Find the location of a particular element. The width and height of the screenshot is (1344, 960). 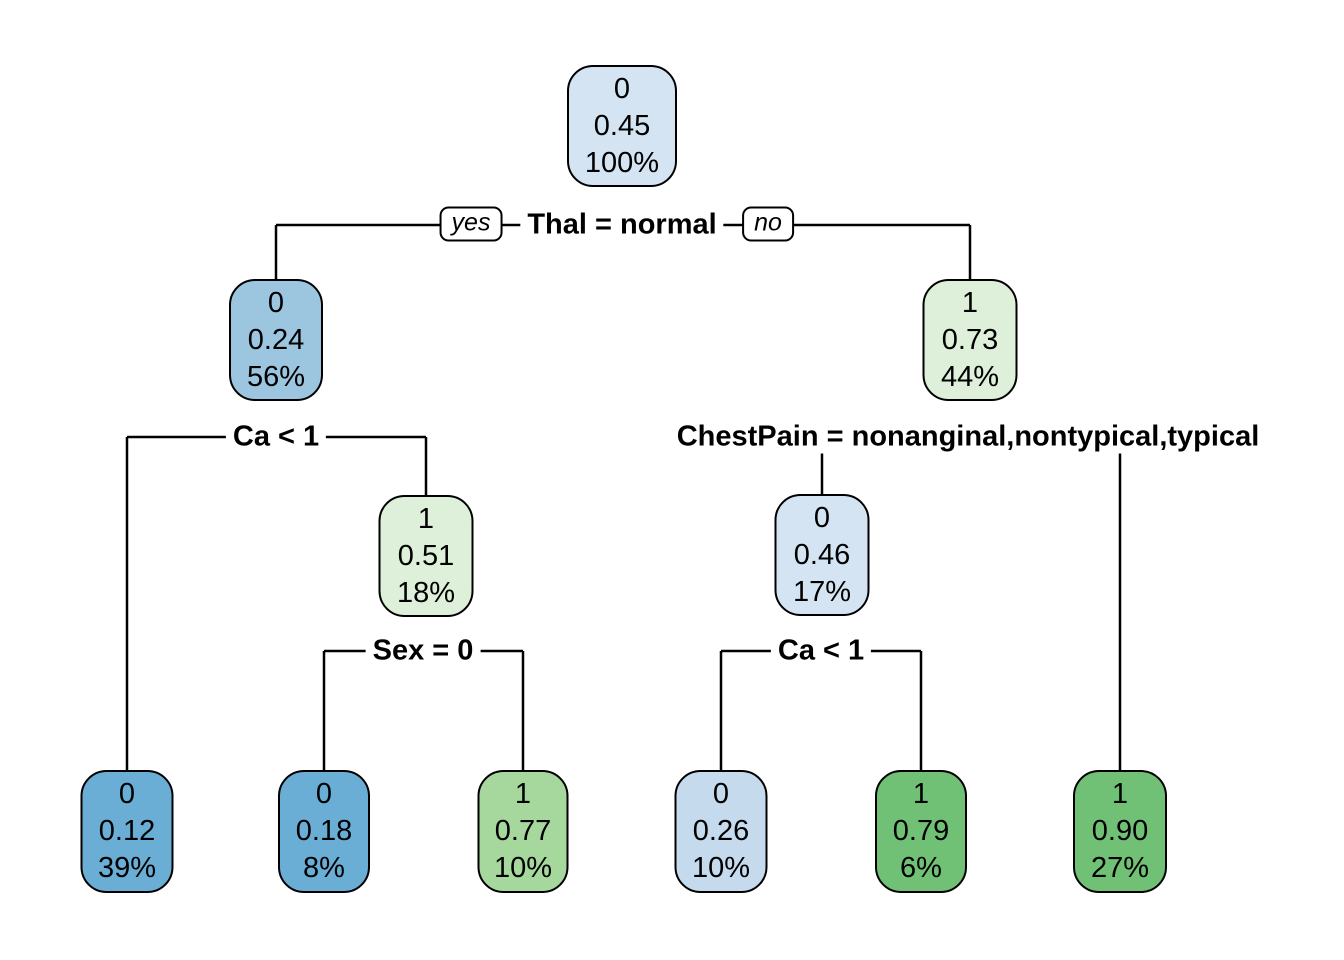

tree-leaf-2: 0 0.18 8% is located at coordinates (324, 831).